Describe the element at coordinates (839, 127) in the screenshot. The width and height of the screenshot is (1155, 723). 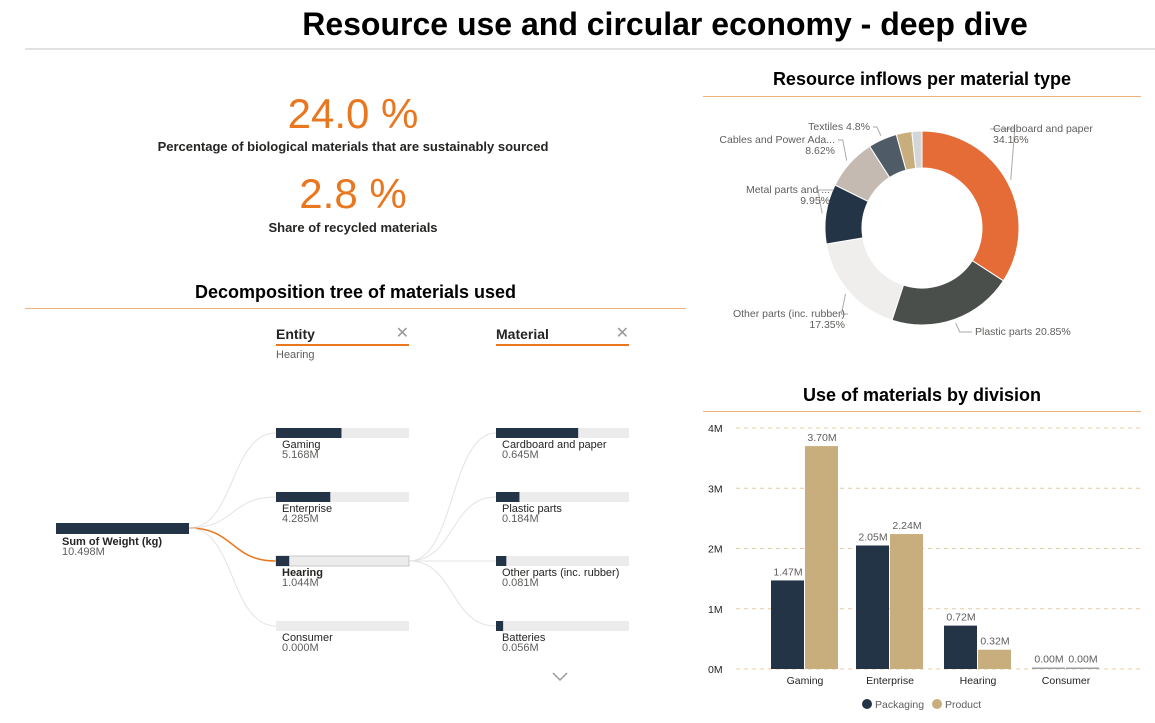
I see `donut-label: Textiles 4.8%` at that location.